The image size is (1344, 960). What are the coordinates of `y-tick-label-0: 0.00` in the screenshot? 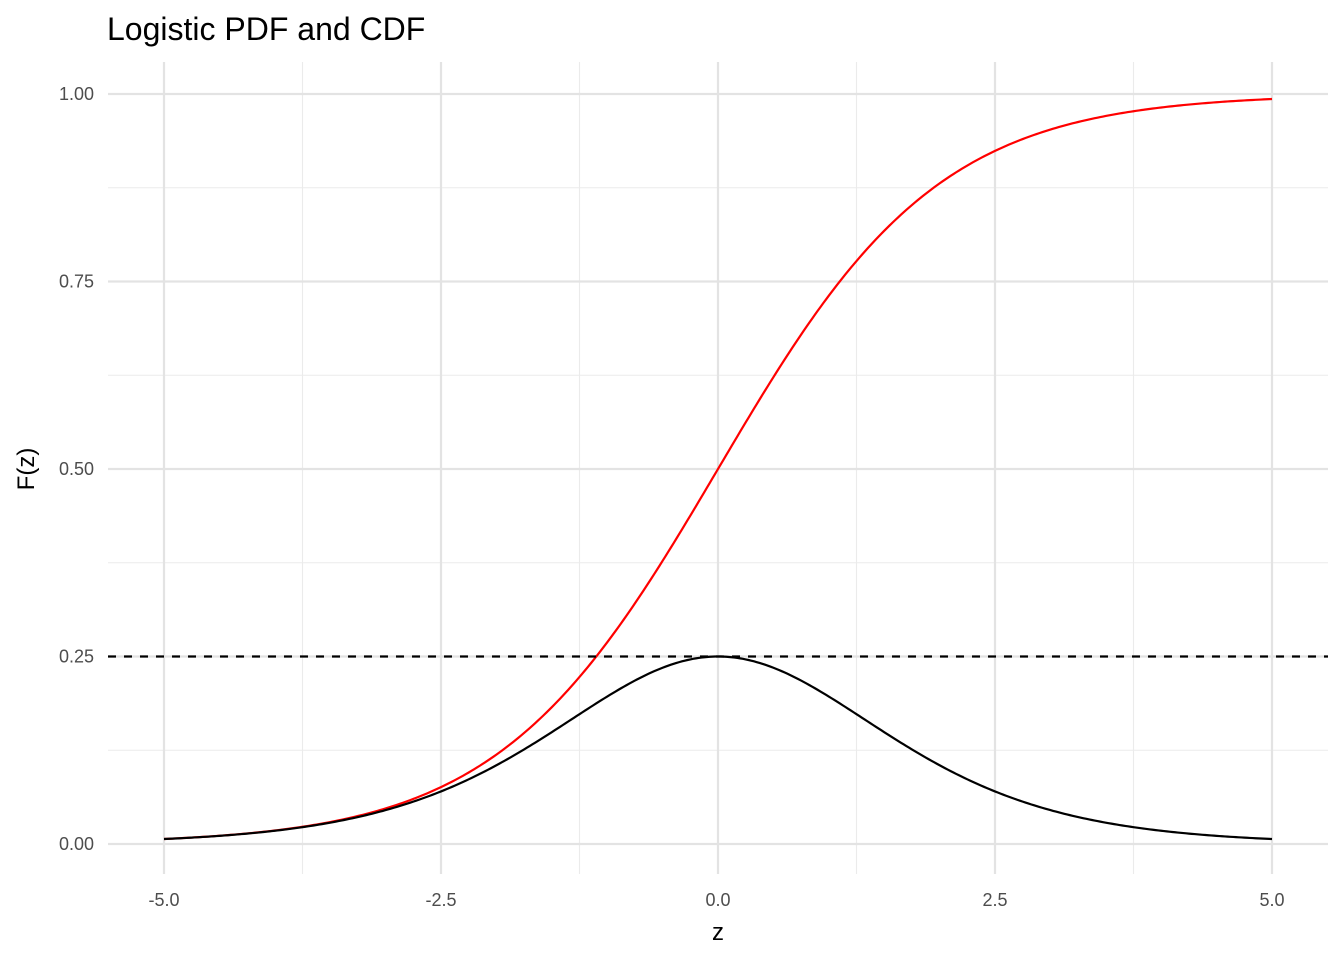 It's located at (76, 844).